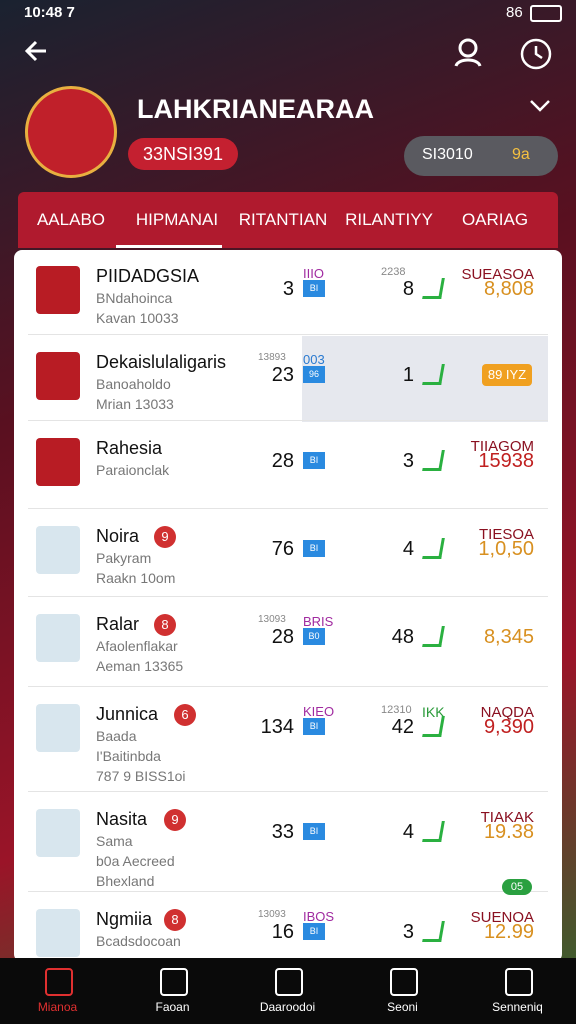 The height and width of the screenshot is (1024, 576). What do you see at coordinates (517, 1007) in the screenshot?
I see `nav-item: Senneniq` at bounding box center [517, 1007].